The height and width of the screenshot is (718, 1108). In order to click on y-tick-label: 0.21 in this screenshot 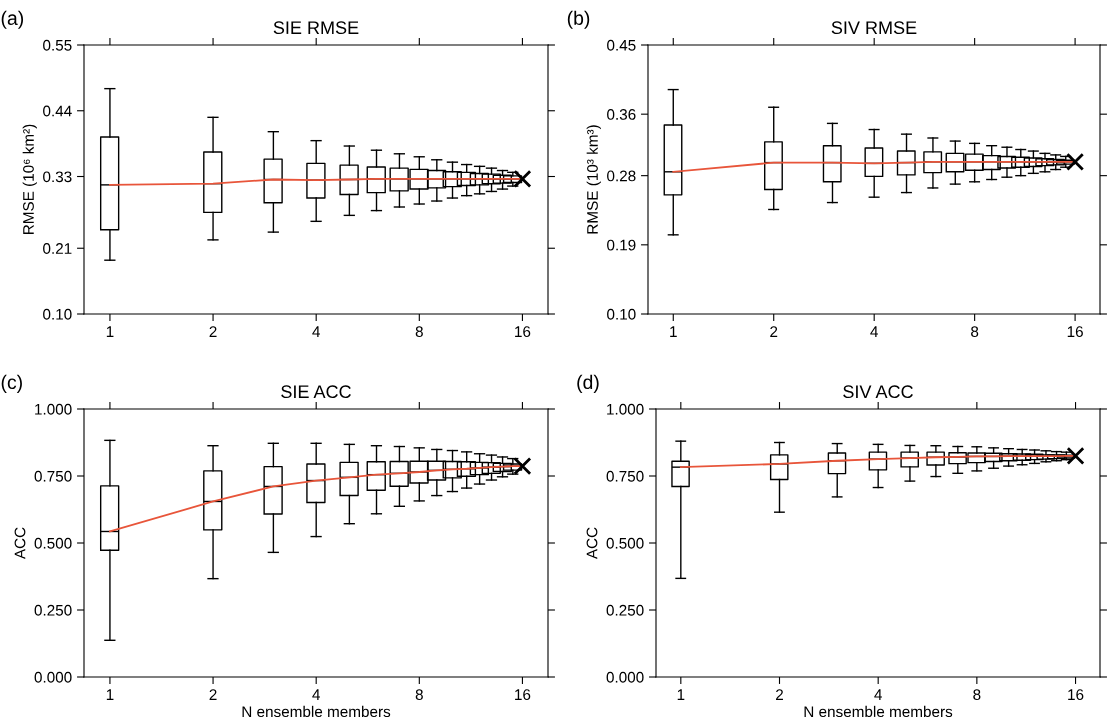, I will do `click(57, 248)`.